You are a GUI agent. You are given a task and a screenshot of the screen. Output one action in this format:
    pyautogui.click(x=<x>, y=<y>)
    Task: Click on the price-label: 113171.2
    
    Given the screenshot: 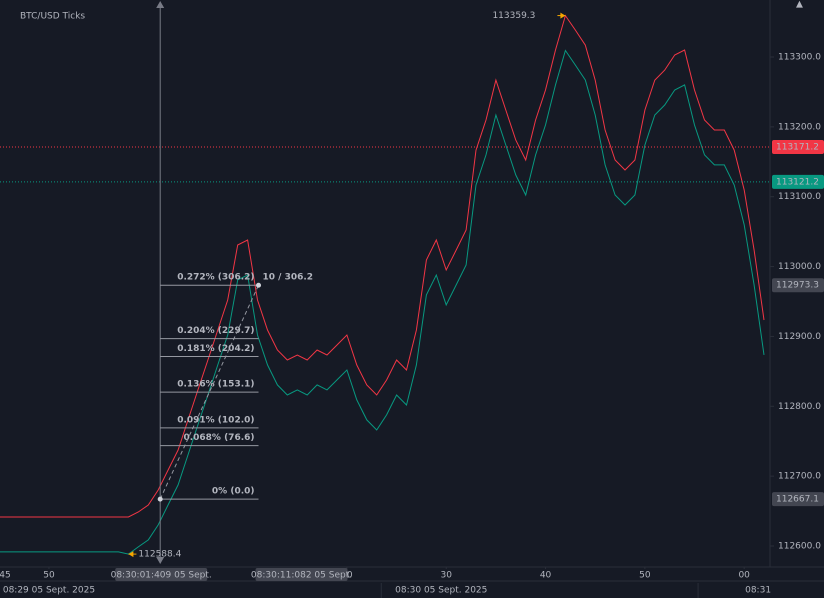 What is the action you would take?
    pyautogui.click(x=797, y=147)
    